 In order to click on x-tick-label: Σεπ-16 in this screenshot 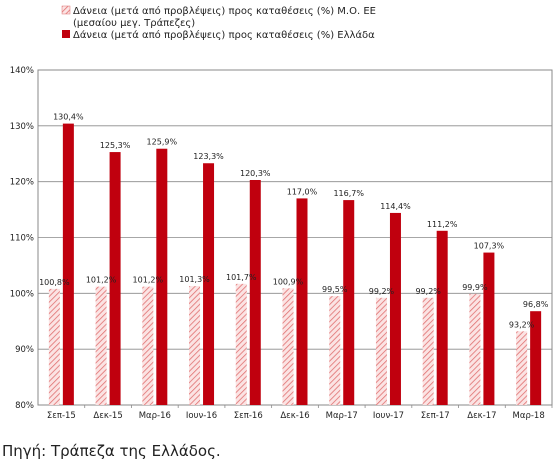, I will do `click(248, 416)`.